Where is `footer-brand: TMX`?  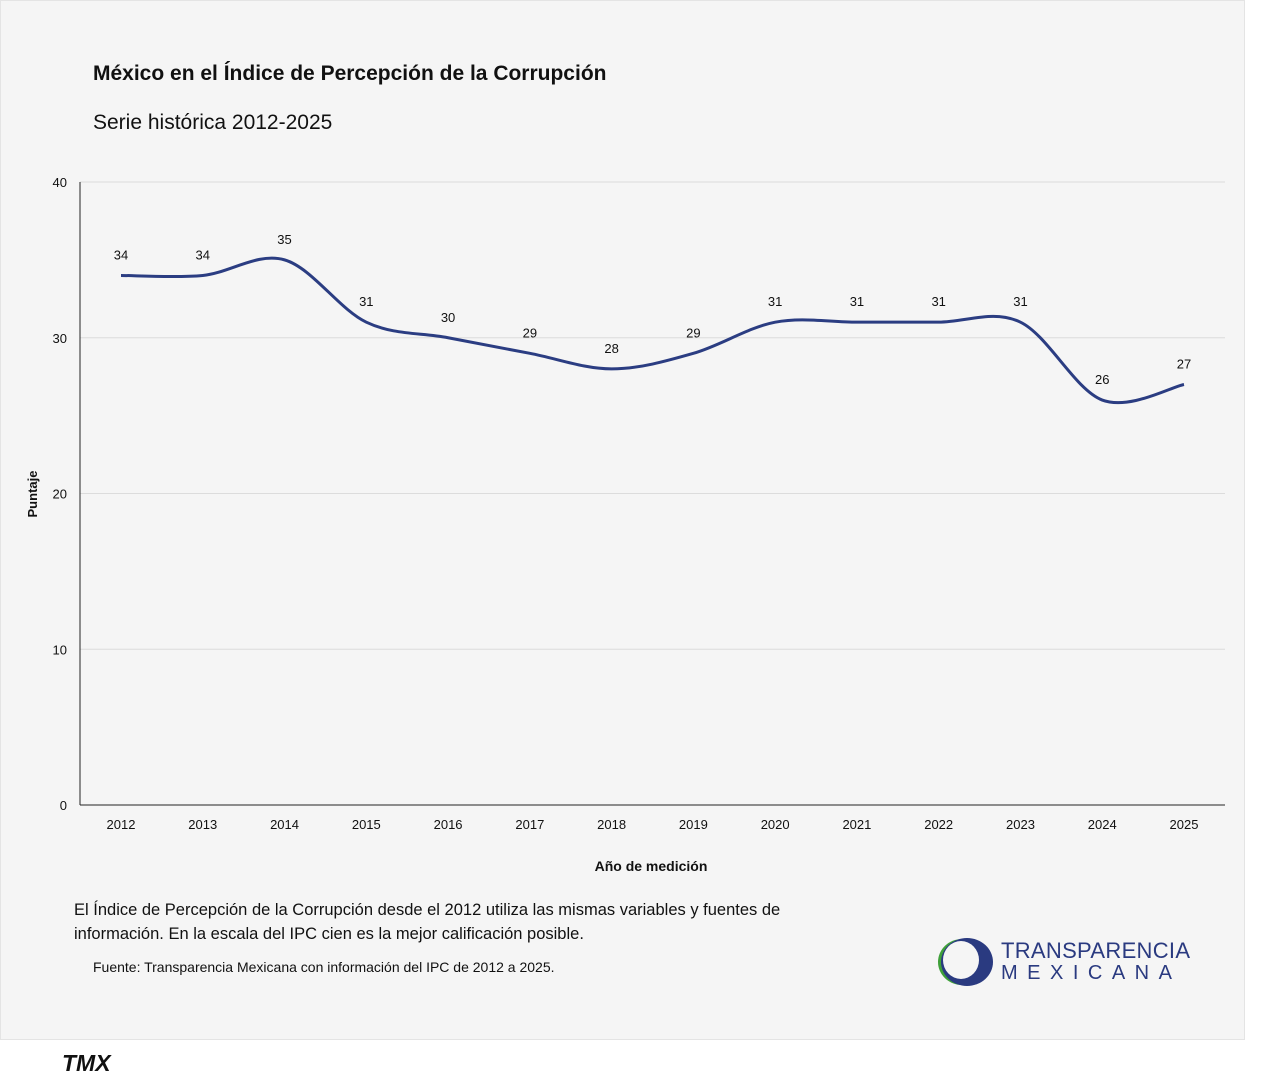 footer-brand: TMX is located at coordinates (86, 1063).